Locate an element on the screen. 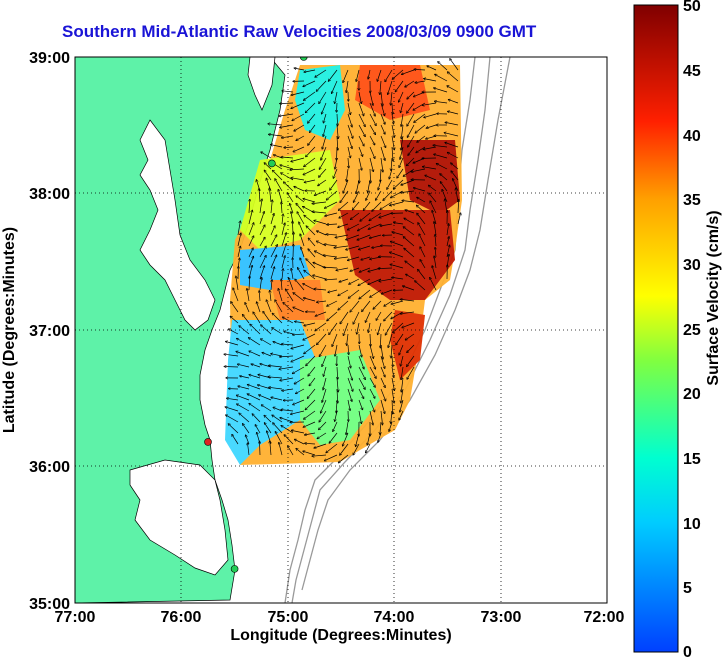  colorbar-tick-label: 25 is located at coordinates (692, 330).